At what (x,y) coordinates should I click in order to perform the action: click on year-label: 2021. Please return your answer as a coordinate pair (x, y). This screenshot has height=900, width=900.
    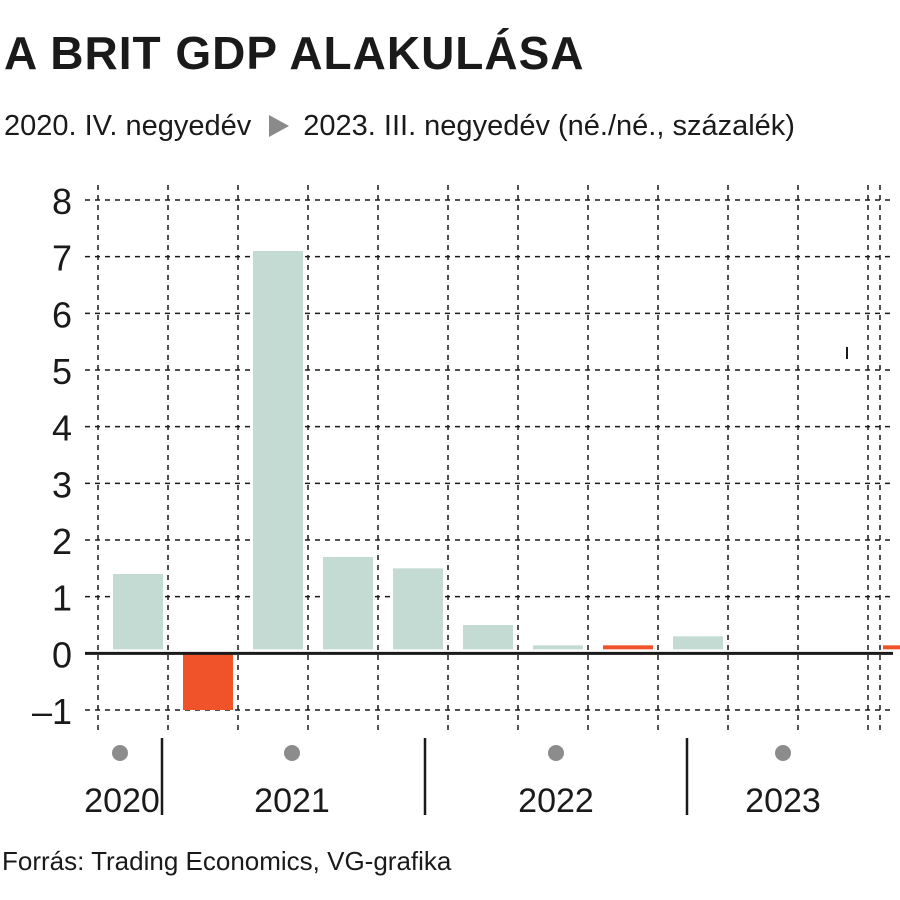
    Looking at the image, I should click on (292, 801).